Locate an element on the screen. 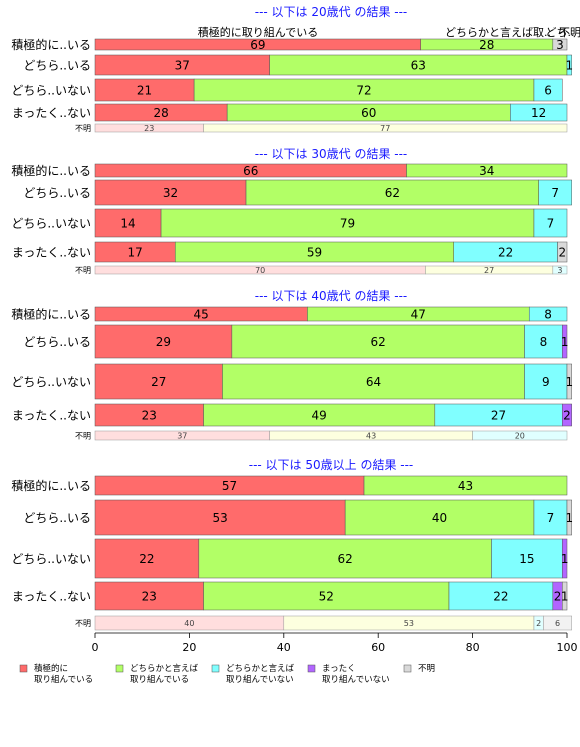 Image resolution: width=580 pixels, height=747 pixels. legend-label: 積極的に is located at coordinates (51, 668).